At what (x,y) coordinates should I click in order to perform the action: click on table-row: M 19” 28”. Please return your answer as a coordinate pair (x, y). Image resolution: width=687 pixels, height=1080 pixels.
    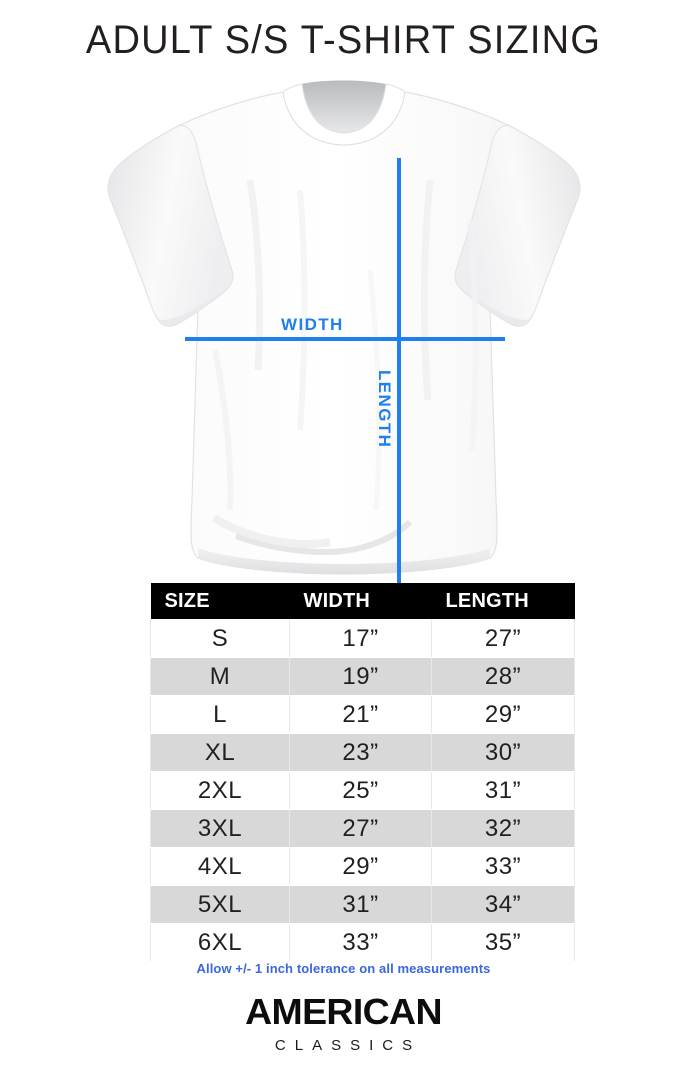
    Looking at the image, I should click on (362, 676).